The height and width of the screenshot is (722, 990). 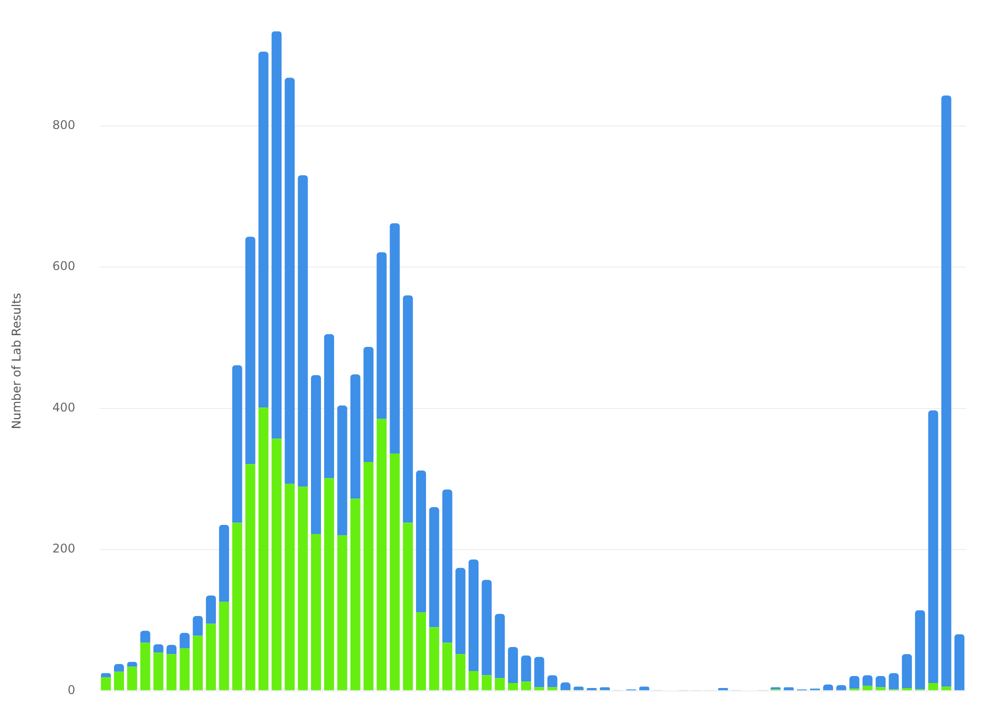 What do you see at coordinates (64, 125) in the screenshot?
I see `y-tick-label: 800` at bounding box center [64, 125].